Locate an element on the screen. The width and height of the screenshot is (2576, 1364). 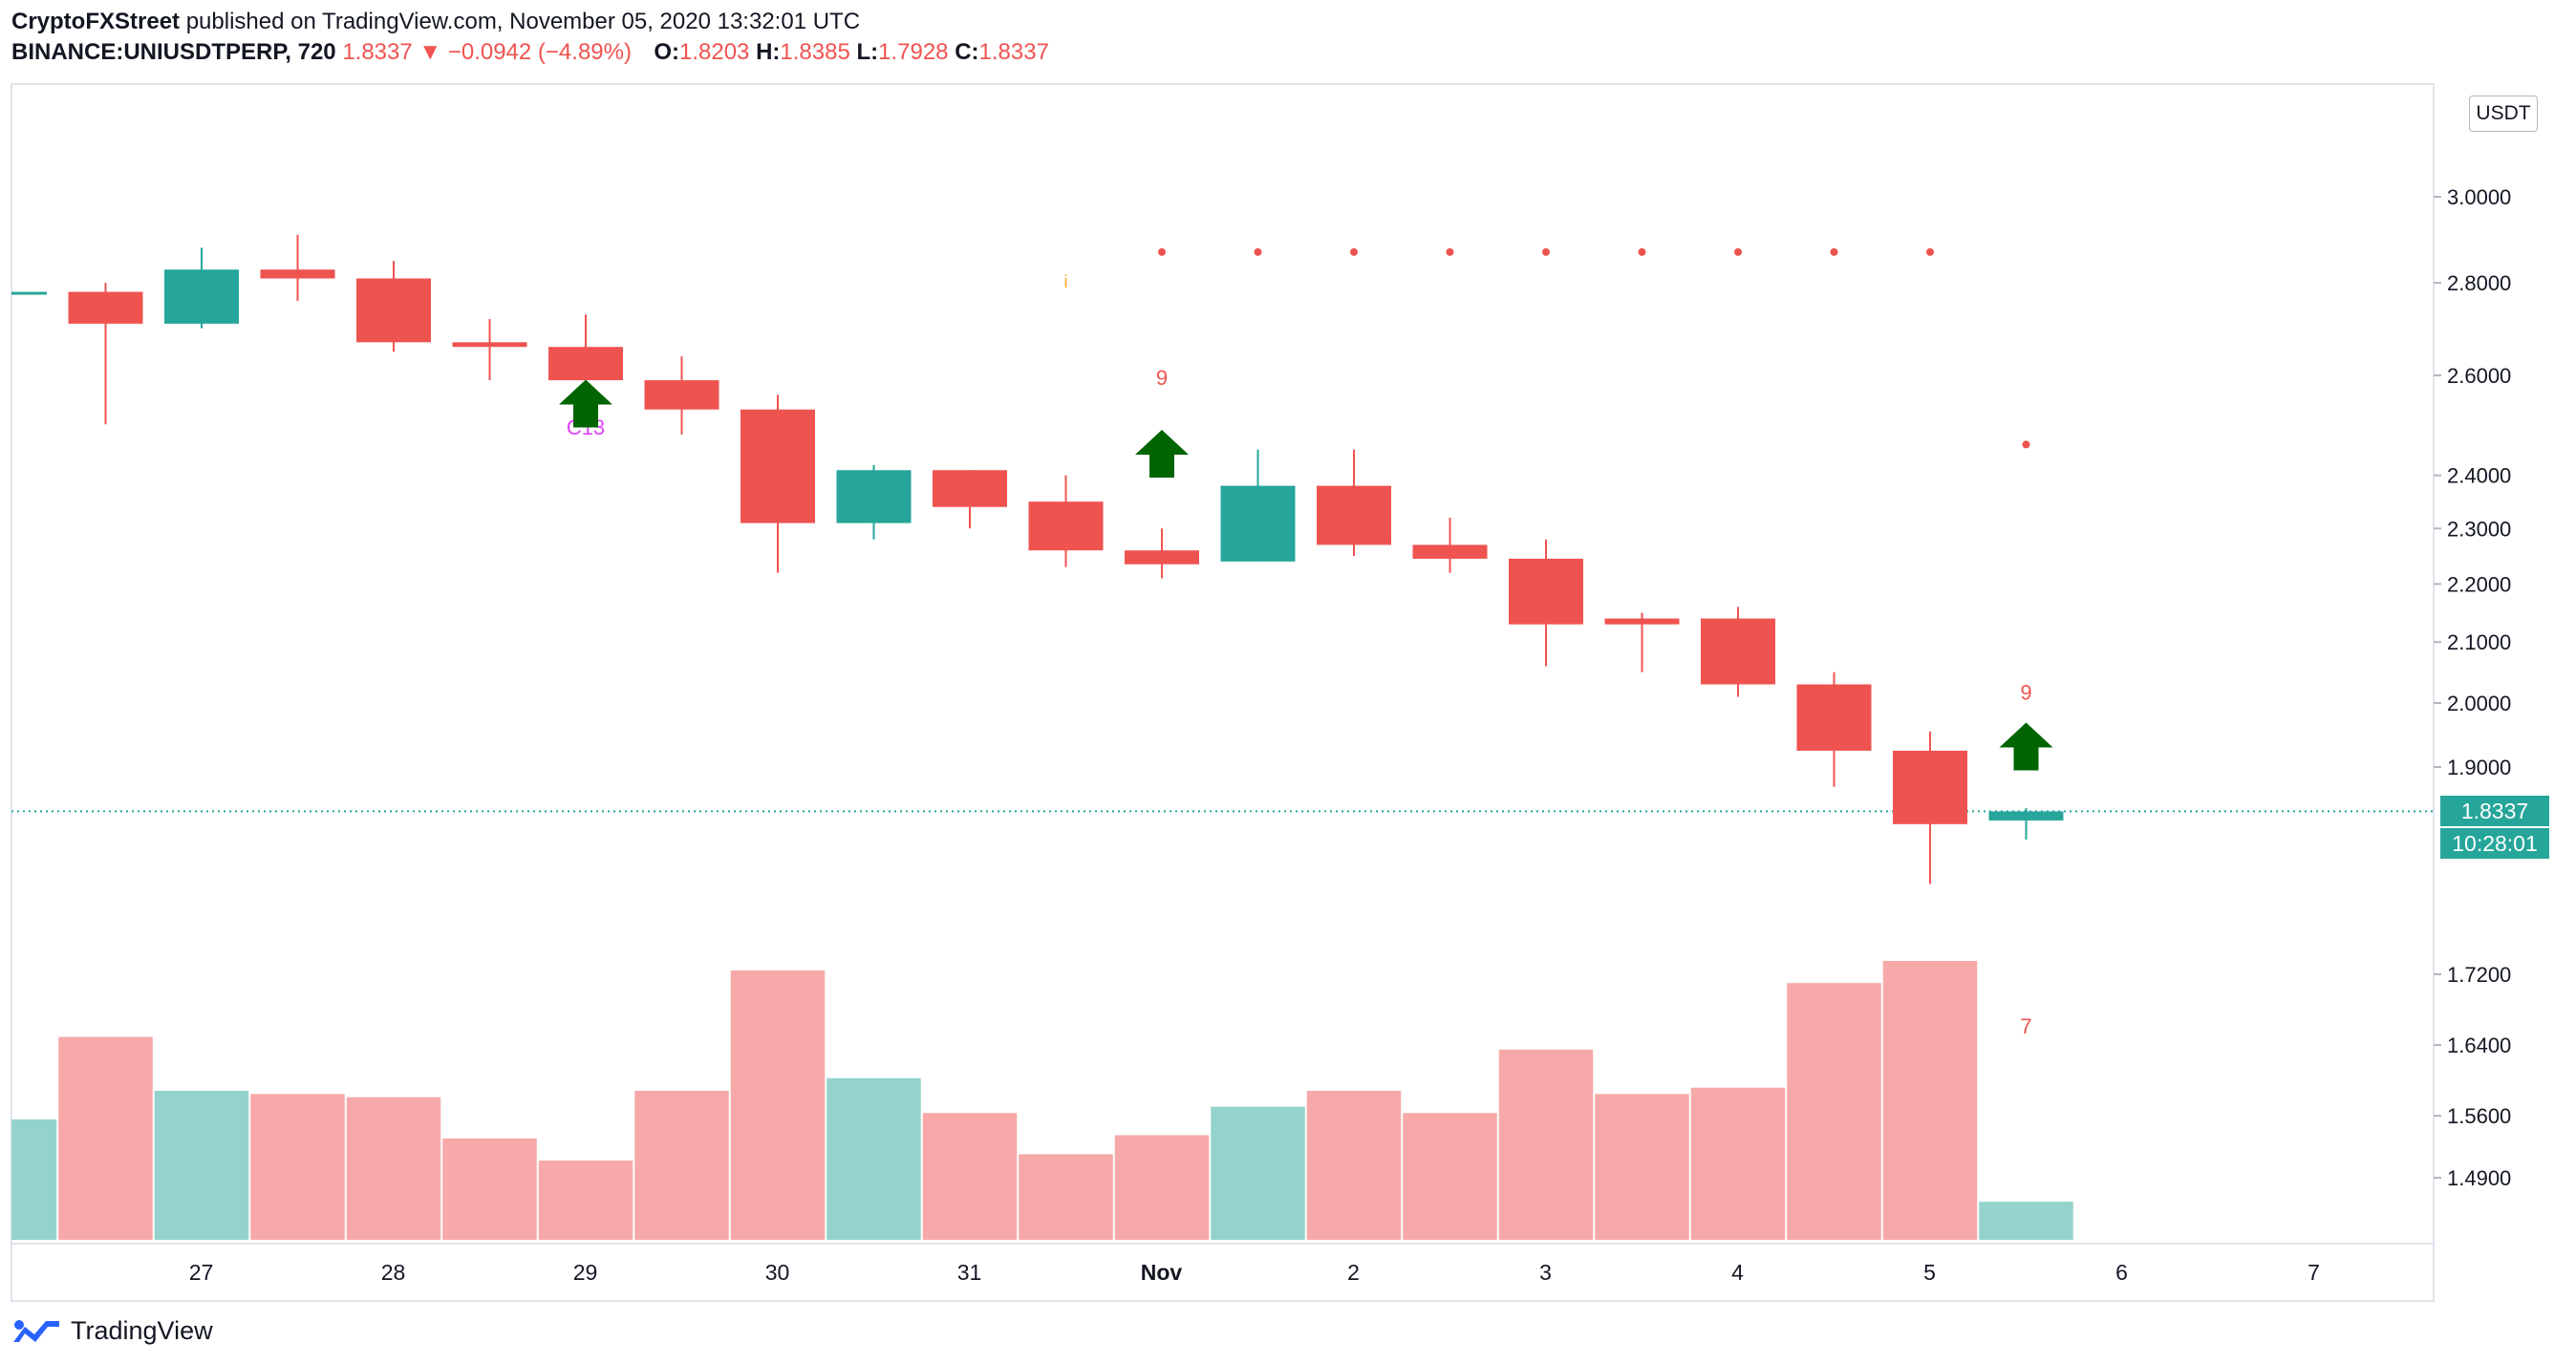
price-tick-label: 2.4000 is located at coordinates (2479, 476).